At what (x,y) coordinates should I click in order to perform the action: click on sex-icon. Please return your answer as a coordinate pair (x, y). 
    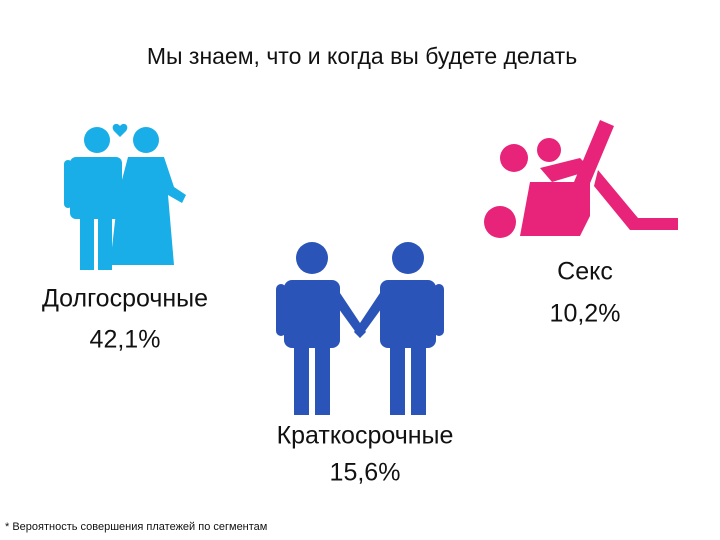
    Looking at the image, I should click on (581, 179).